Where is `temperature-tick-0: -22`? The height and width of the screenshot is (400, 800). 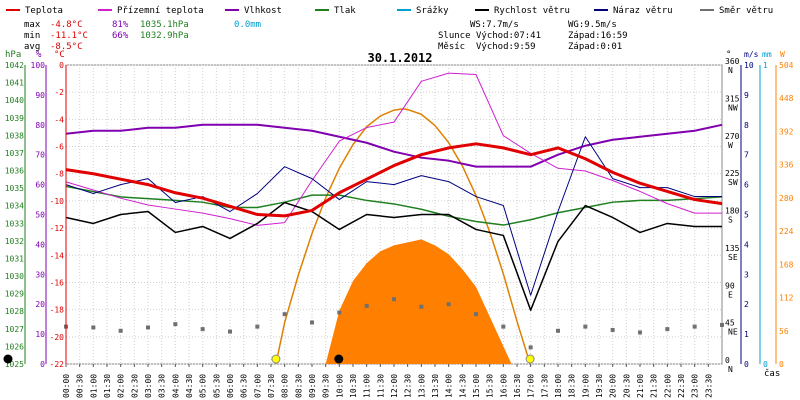 temperature-tick-0: -22 is located at coordinates (57, 364).